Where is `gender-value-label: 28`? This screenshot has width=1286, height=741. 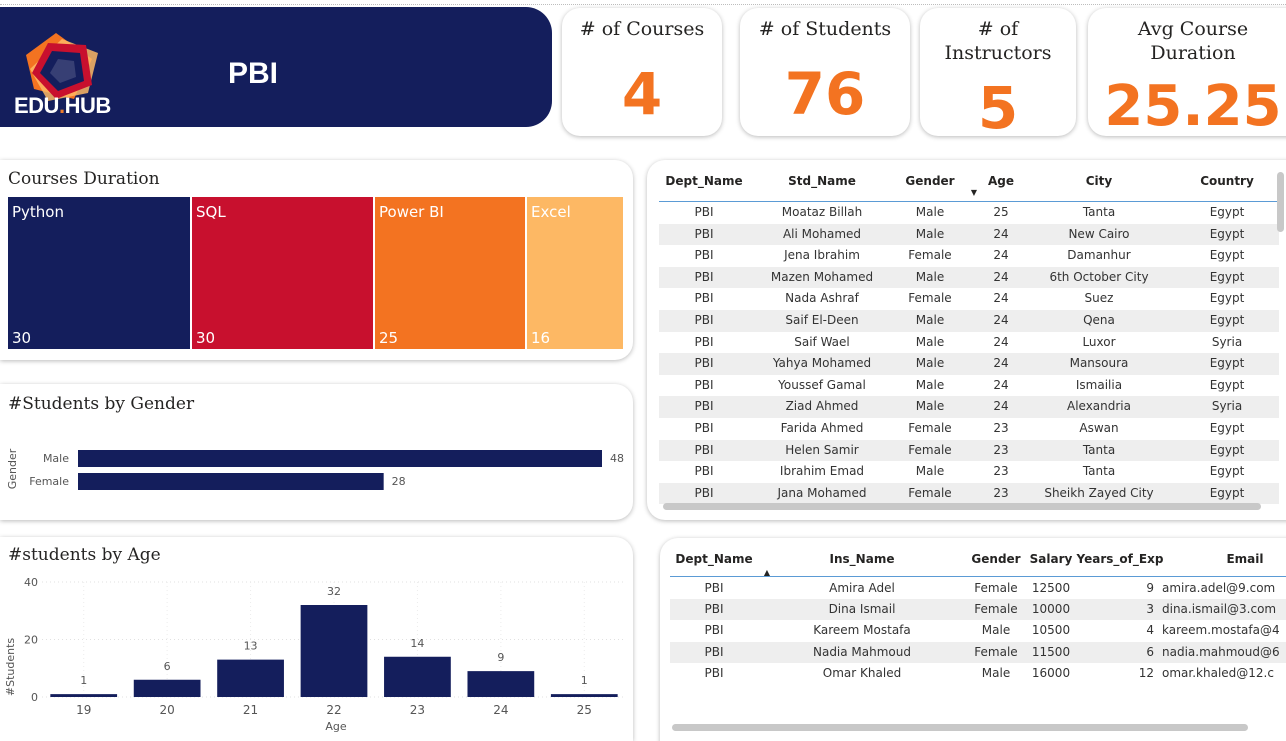
gender-value-label: 28 is located at coordinates (399, 481).